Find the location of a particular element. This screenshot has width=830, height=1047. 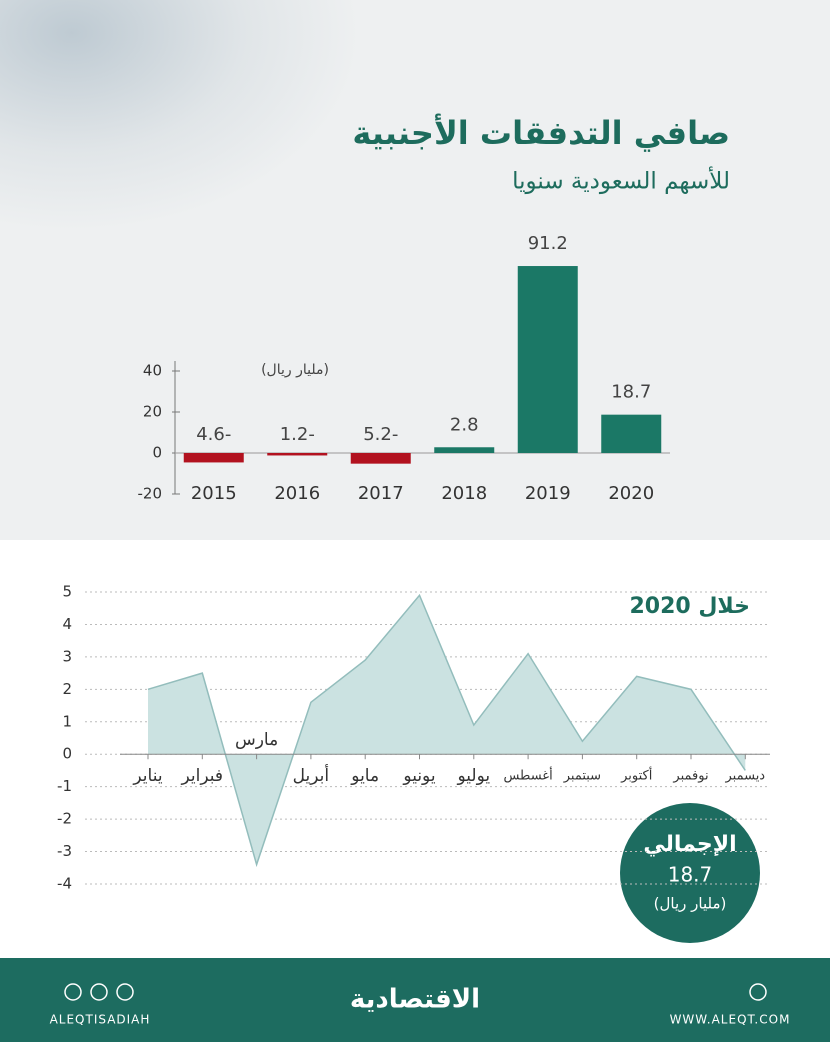

y-tick-label: 20 is located at coordinates (152, 412).